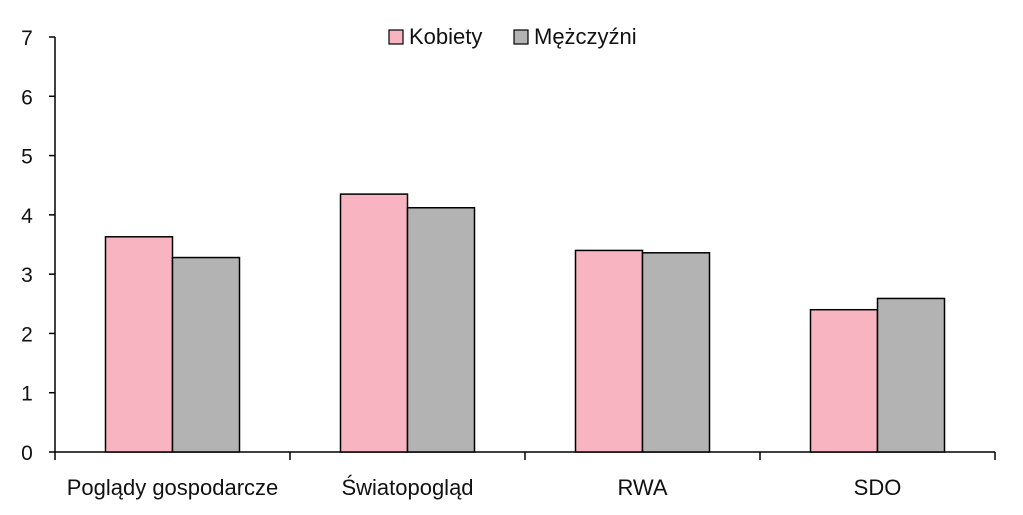  Describe the element at coordinates (173, 487) in the screenshot. I see `category-label: Poglądy gospodarcze` at that location.